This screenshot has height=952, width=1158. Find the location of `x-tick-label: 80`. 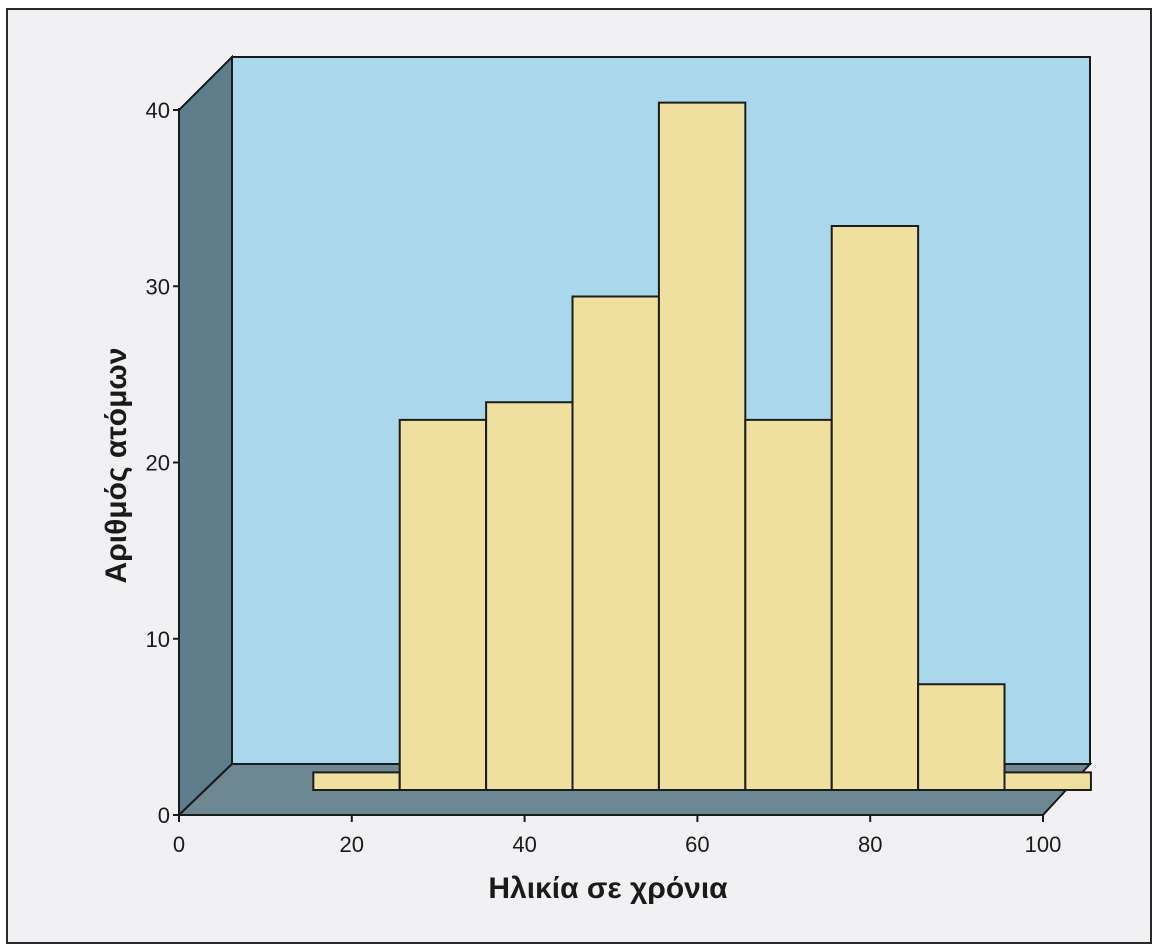

x-tick-label: 80 is located at coordinates (870, 844).